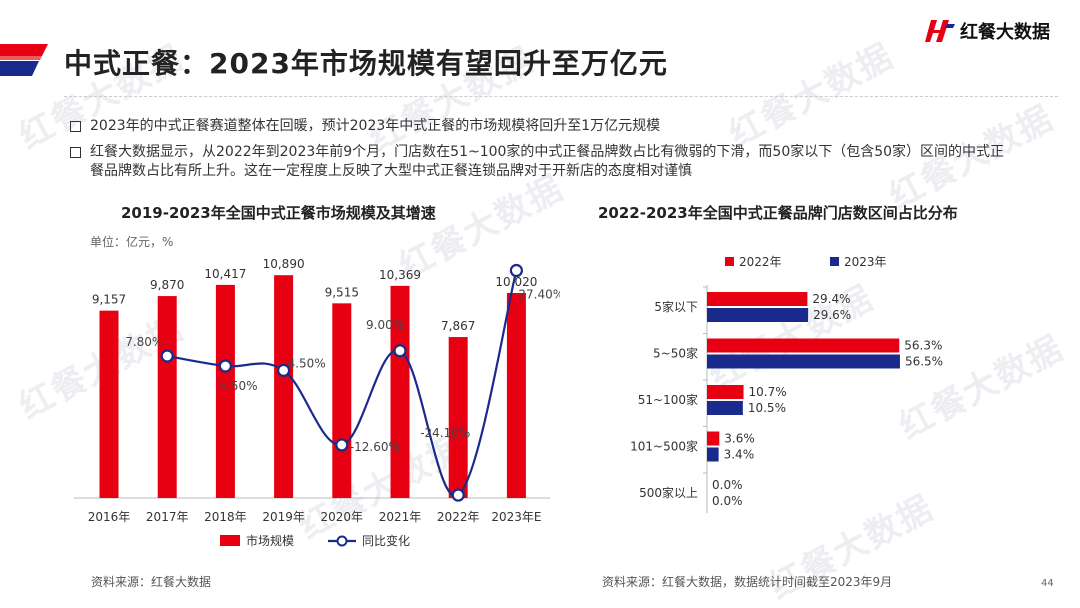  Describe the element at coordinates (458, 326) in the screenshot. I see `bar-value-label: 7,867` at that location.